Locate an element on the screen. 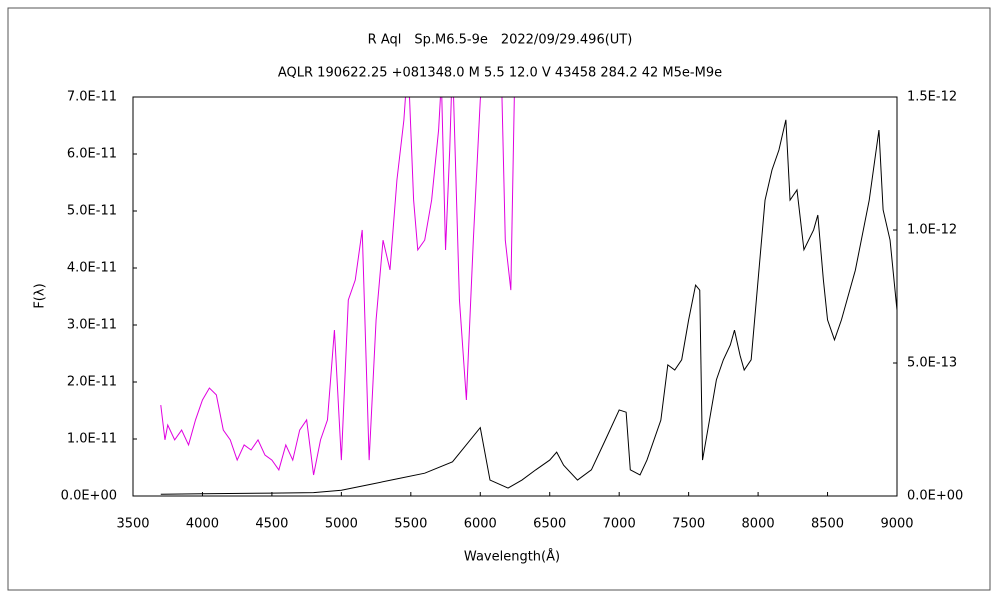 This screenshot has height=600, width=1000. y2-tick-label: 5.0E-13 is located at coordinates (932, 363).